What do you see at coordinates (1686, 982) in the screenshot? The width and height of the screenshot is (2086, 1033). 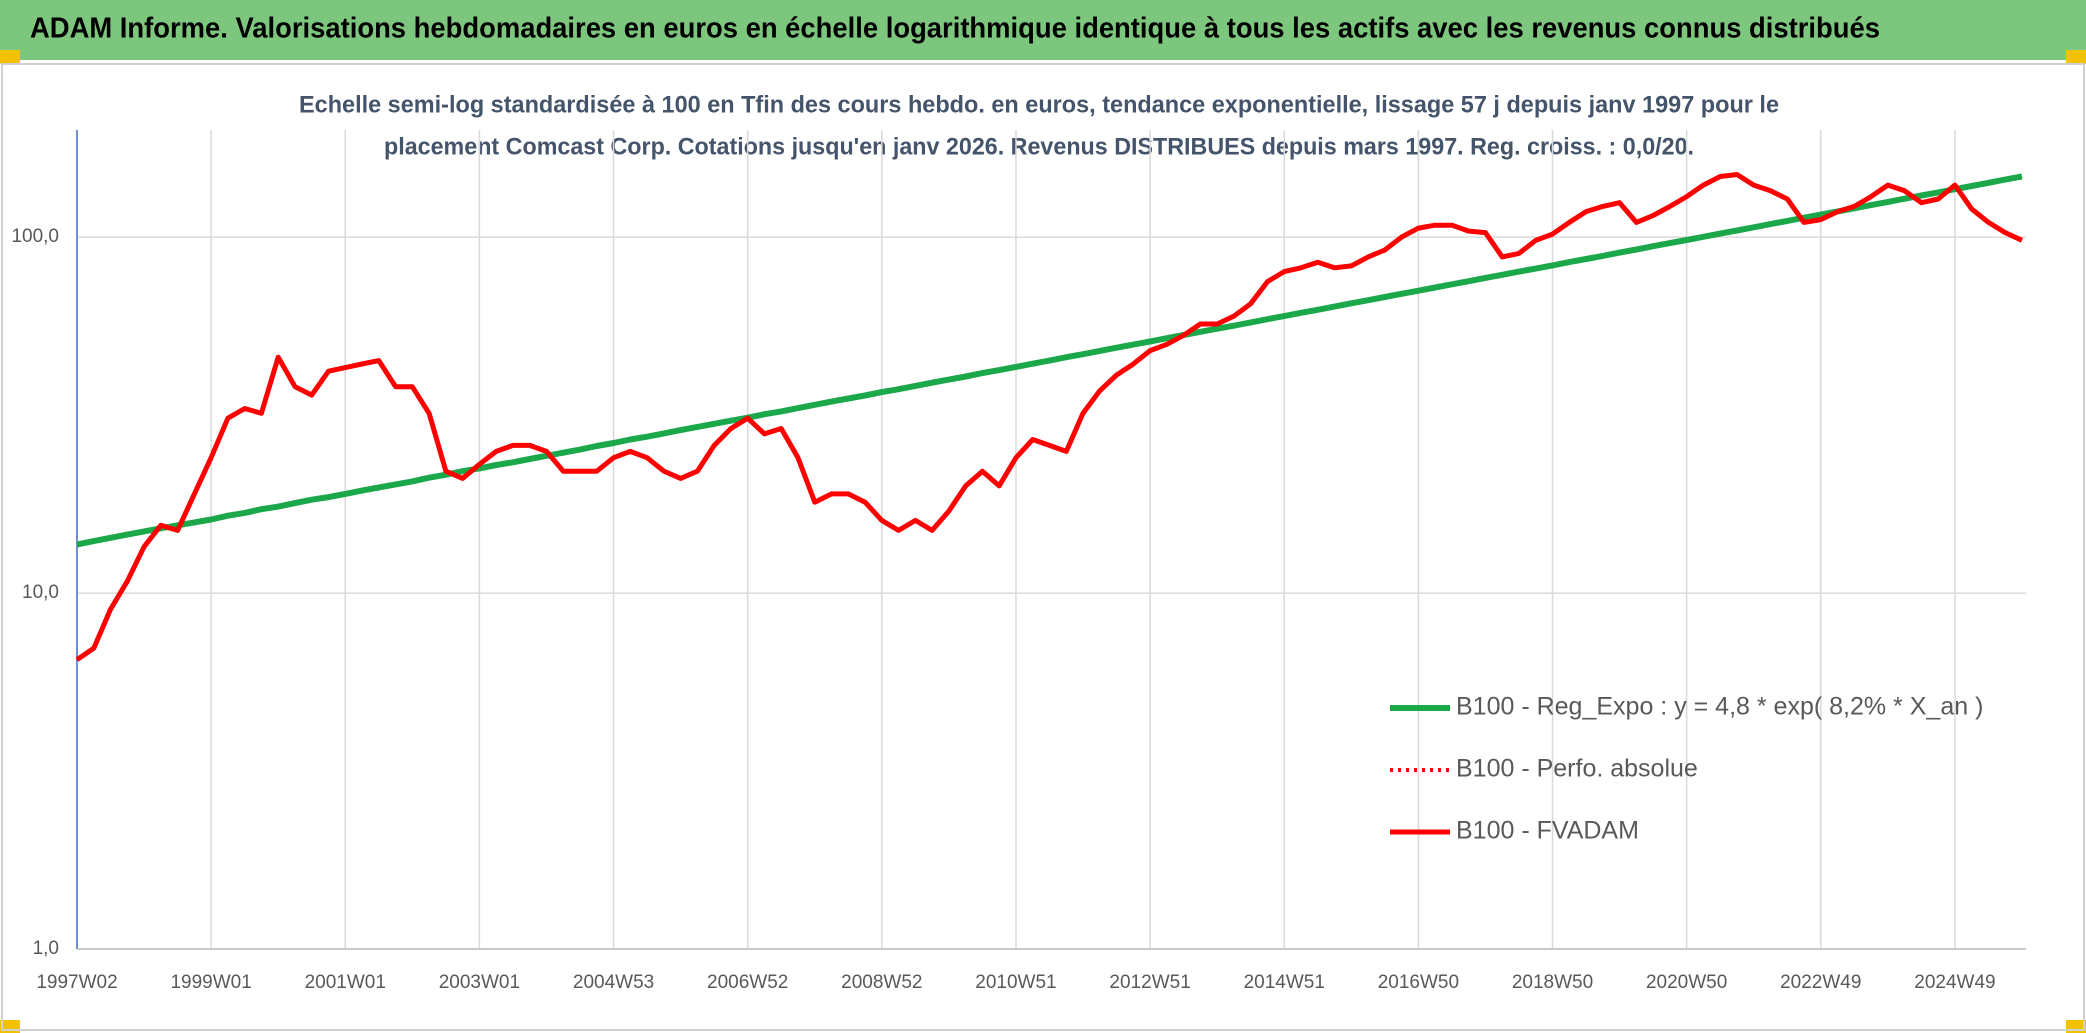 I see `x-tick-label: 2020W50` at bounding box center [1686, 982].